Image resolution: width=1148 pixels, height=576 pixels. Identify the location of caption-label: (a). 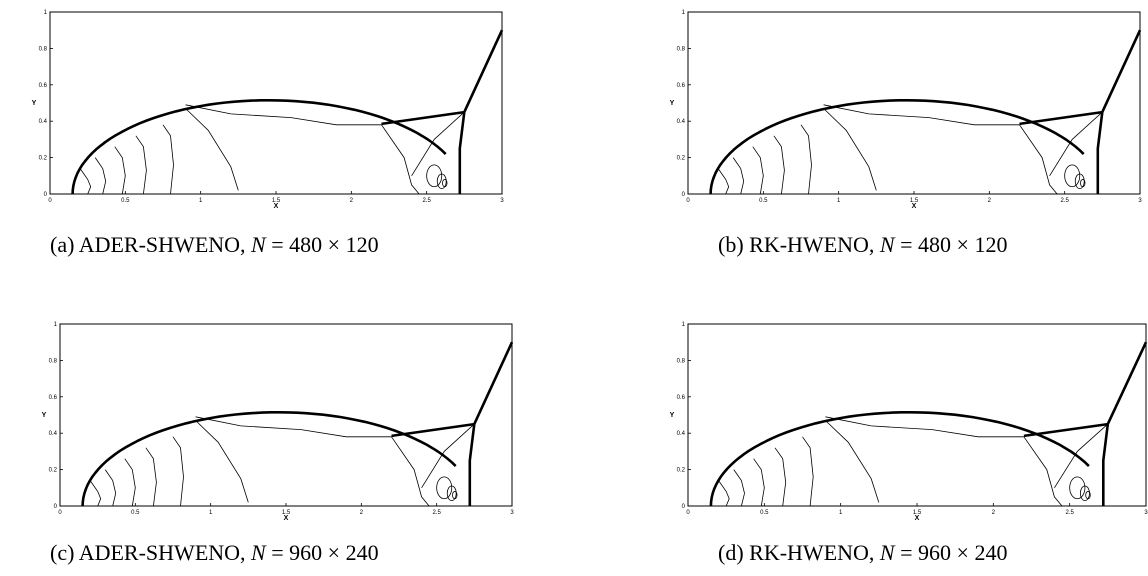
(62, 244).